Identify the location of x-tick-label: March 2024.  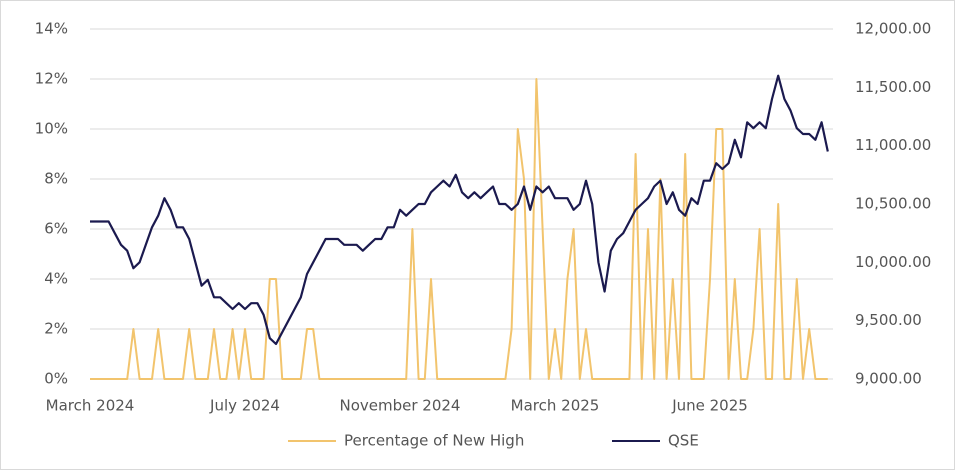
(90, 406).